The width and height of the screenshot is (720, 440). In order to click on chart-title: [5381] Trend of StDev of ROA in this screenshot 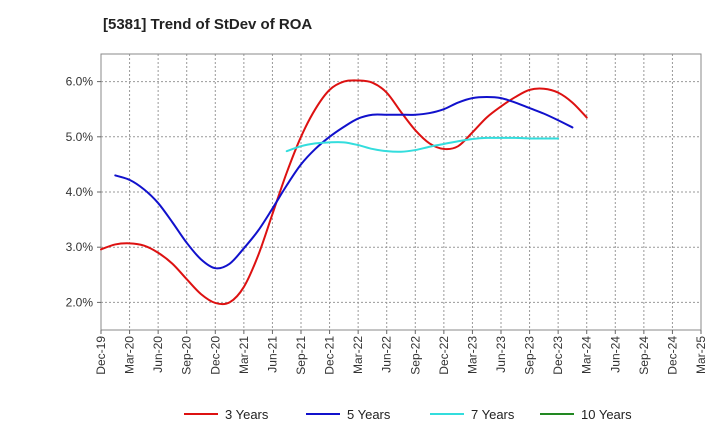, I will do `click(207, 24)`.